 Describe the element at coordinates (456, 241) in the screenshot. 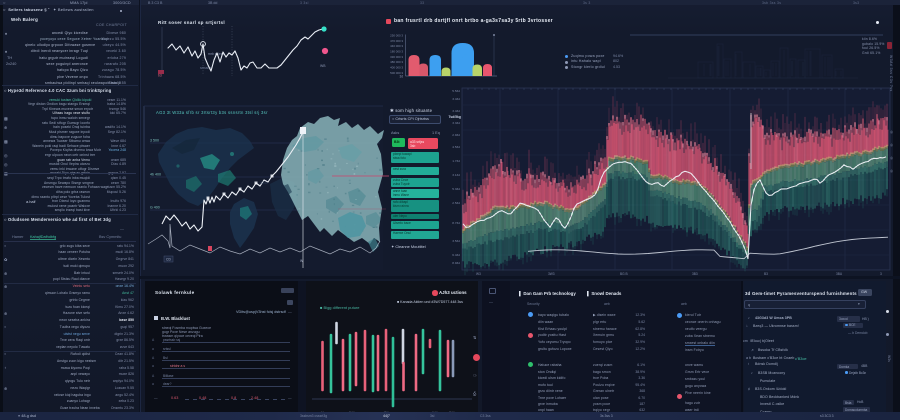

I see `svg-text: 3.53d` at that location.